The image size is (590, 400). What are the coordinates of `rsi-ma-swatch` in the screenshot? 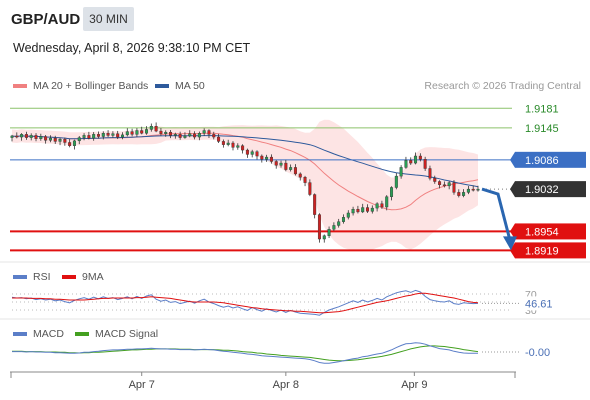 It's located at (69, 277).